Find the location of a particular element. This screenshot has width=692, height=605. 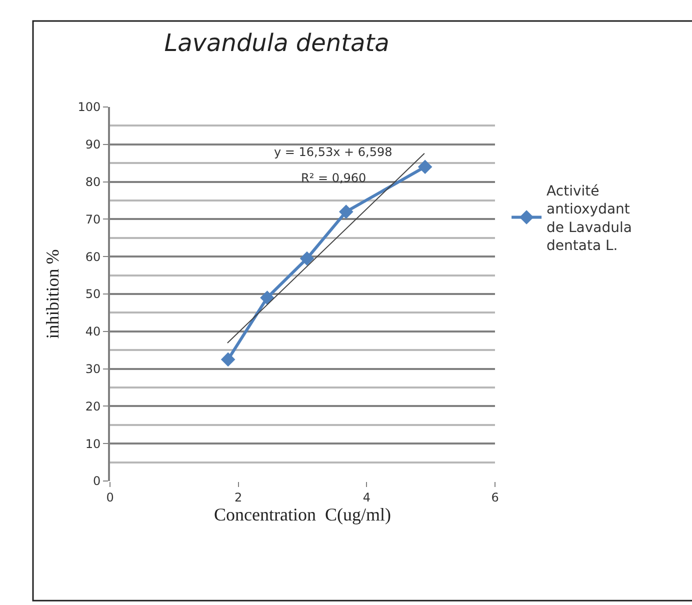

x-tick-label: 6 is located at coordinates (495, 497).